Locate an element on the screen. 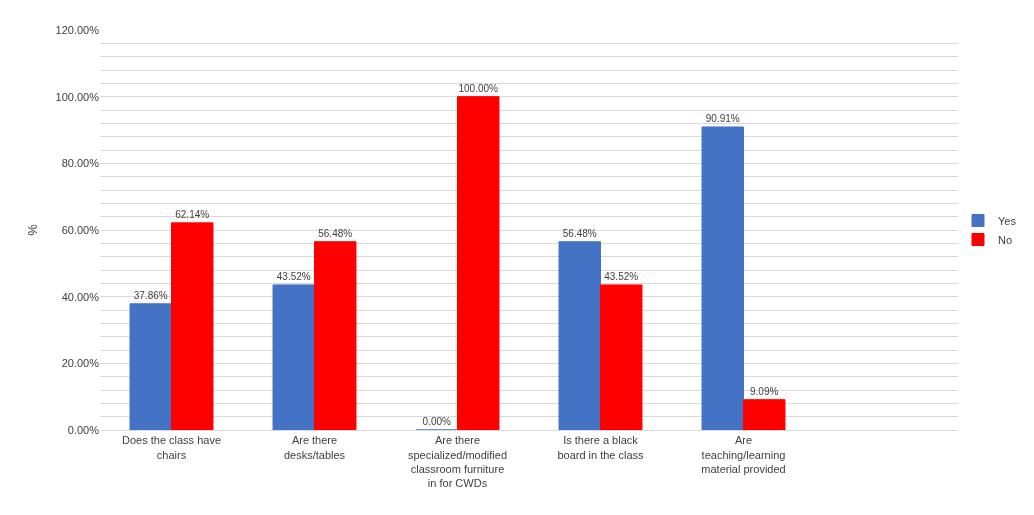 The width and height of the screenshot is (1034, 515). data-label: 37.86% is located at coordinates (150, 295).